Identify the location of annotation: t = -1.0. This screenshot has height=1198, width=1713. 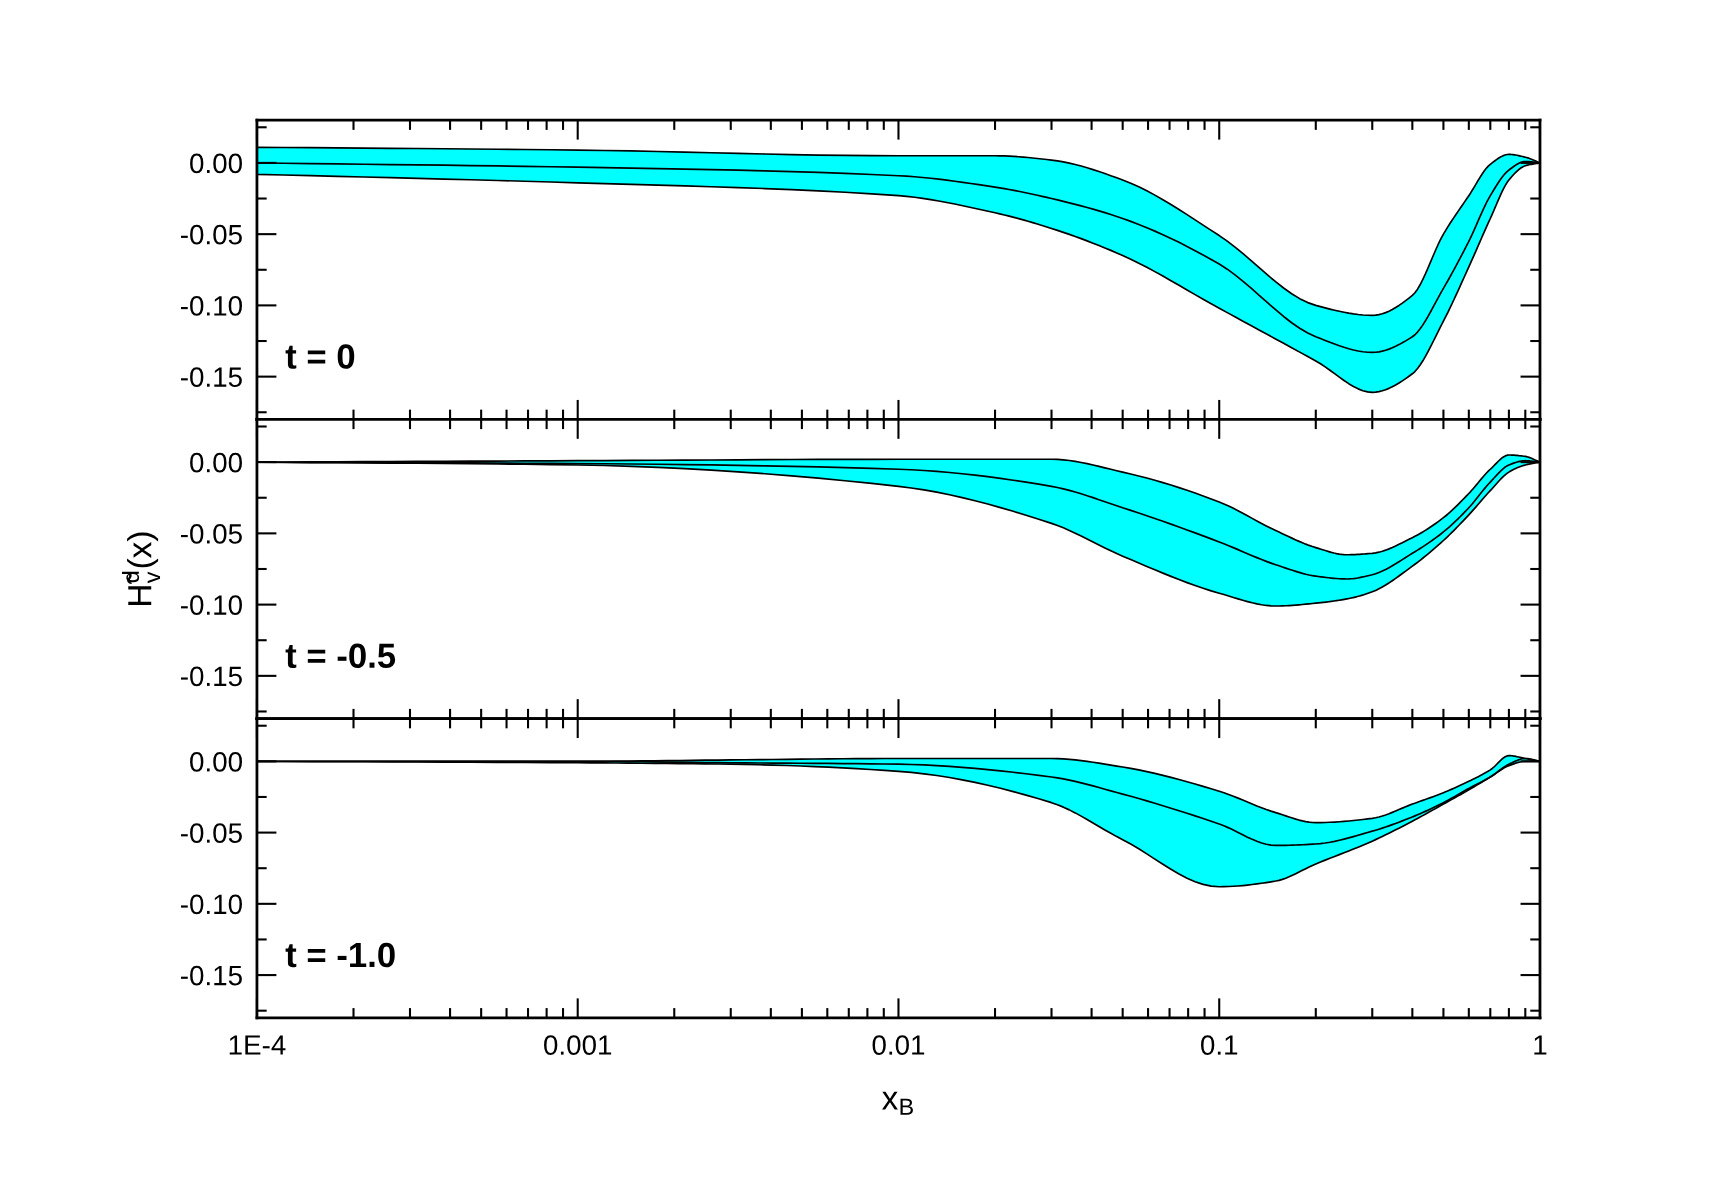
(340, 955).